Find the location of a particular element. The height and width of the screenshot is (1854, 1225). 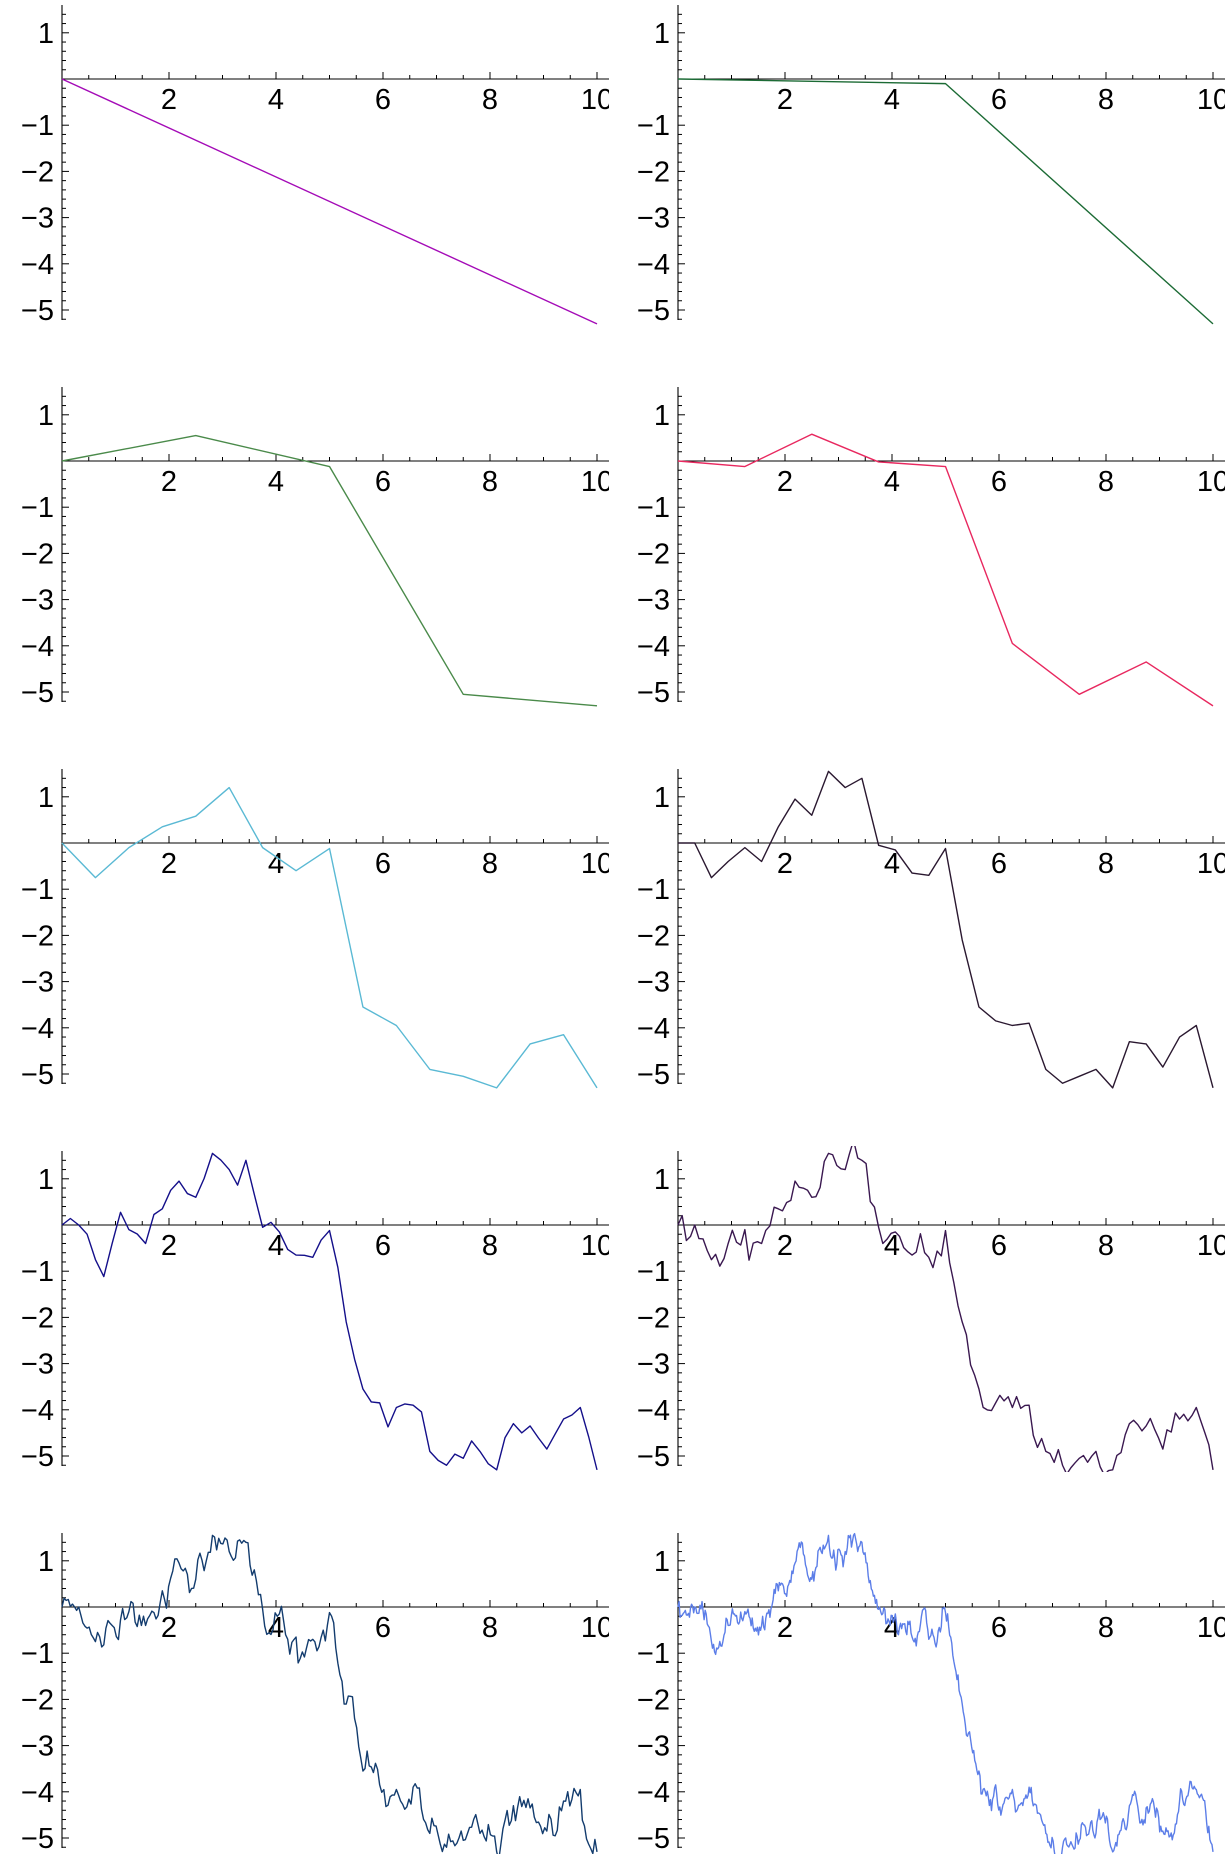

line-plot-6: 2 4 6 8 10 1 −1 −2 −3 −4 −5 is located at coordinates (920, 927).